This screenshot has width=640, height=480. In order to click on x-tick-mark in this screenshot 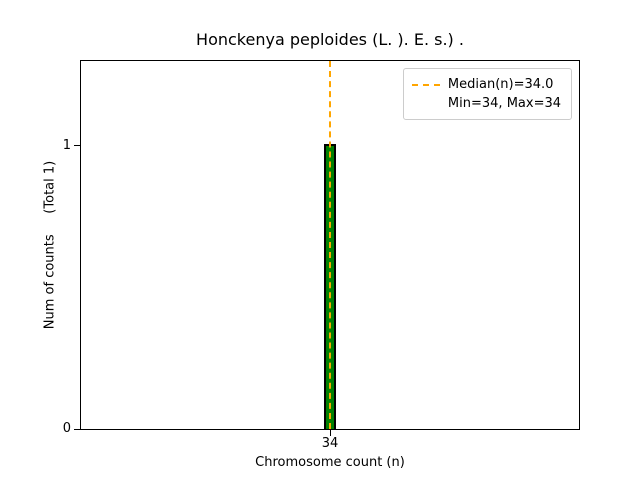, I will do `click(330, 433)`.